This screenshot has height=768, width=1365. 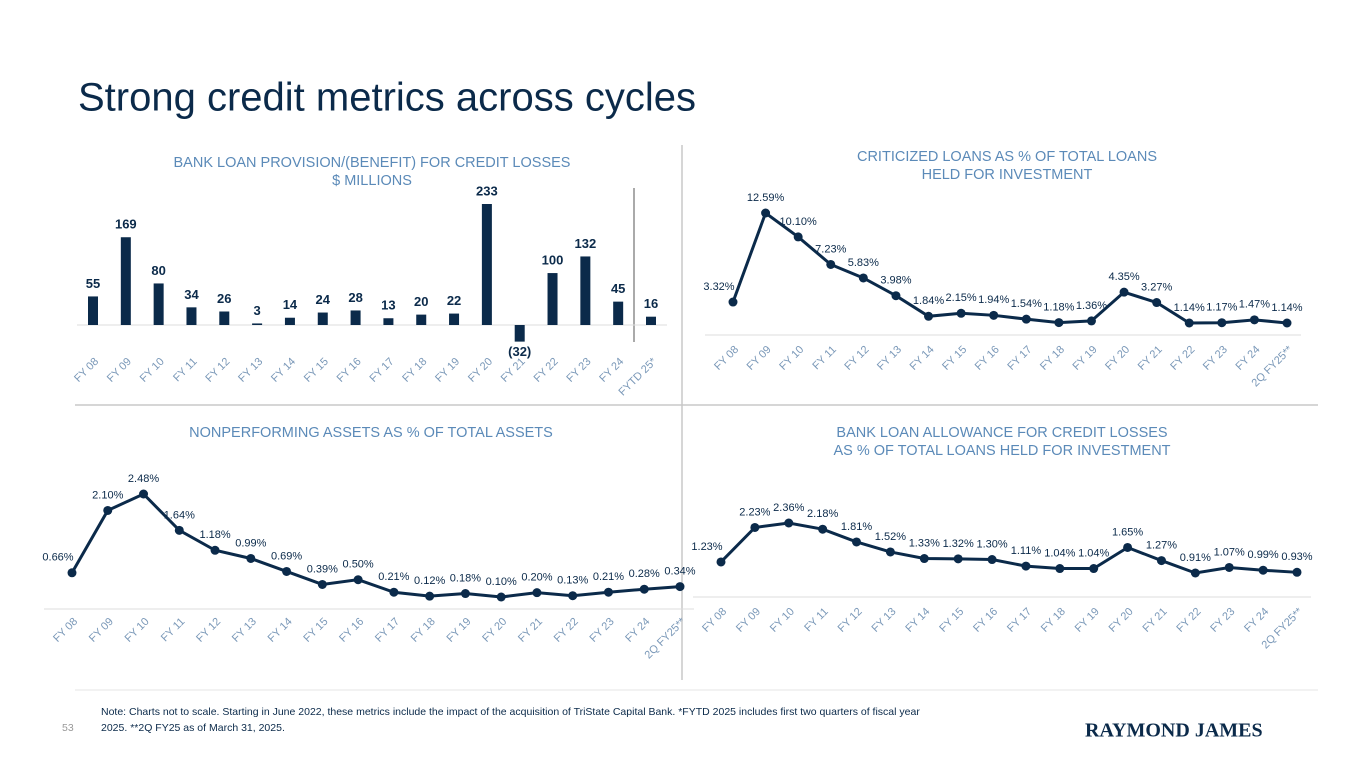 What do you see at coordinates (355, 297) in the screenshot?
I see `data-label: 28` at bounding box center [355, 297].